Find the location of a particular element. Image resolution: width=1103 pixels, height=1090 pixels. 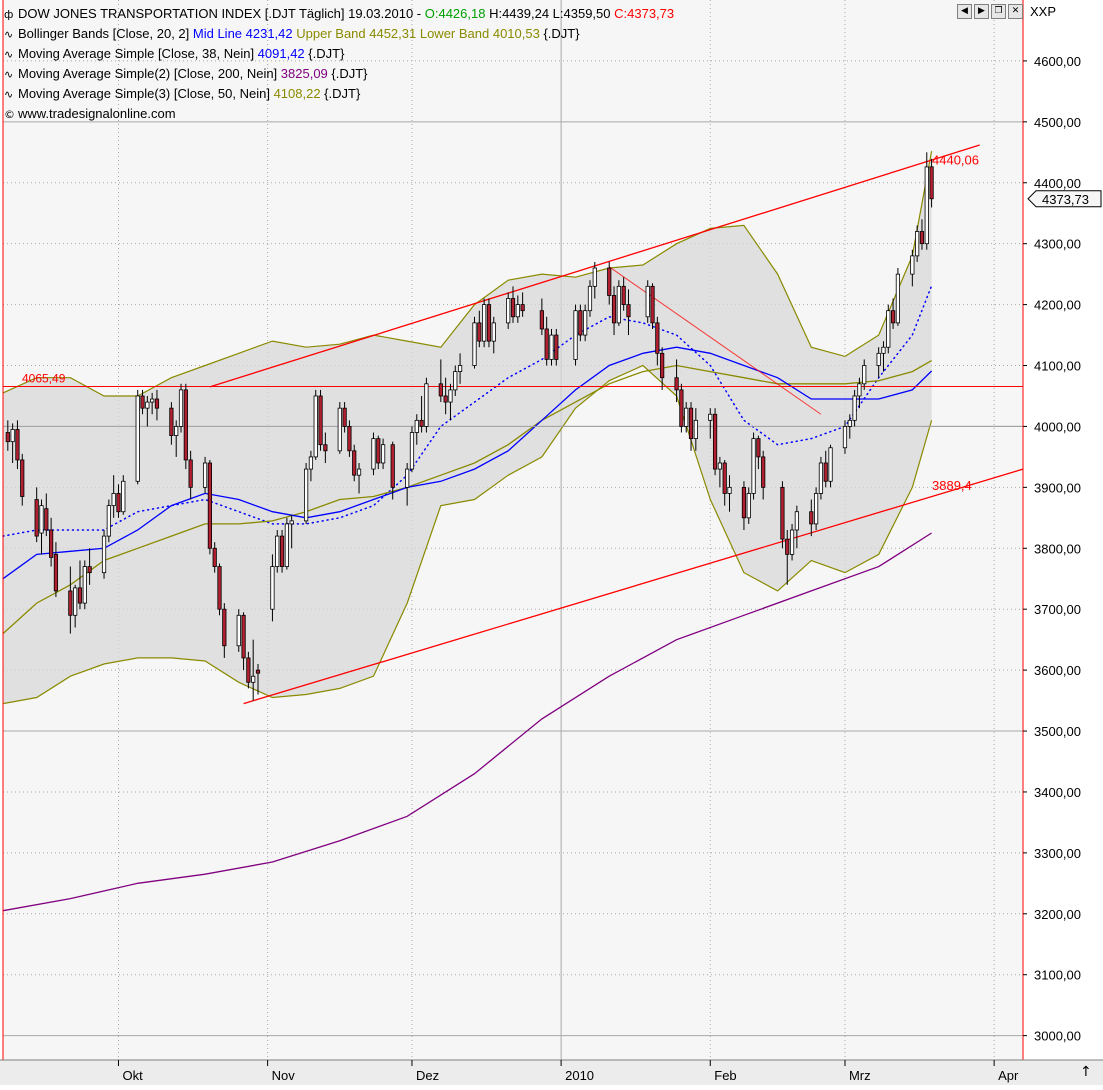

y-tick-label: 4600,00 is located at coordinates (1057, 61).